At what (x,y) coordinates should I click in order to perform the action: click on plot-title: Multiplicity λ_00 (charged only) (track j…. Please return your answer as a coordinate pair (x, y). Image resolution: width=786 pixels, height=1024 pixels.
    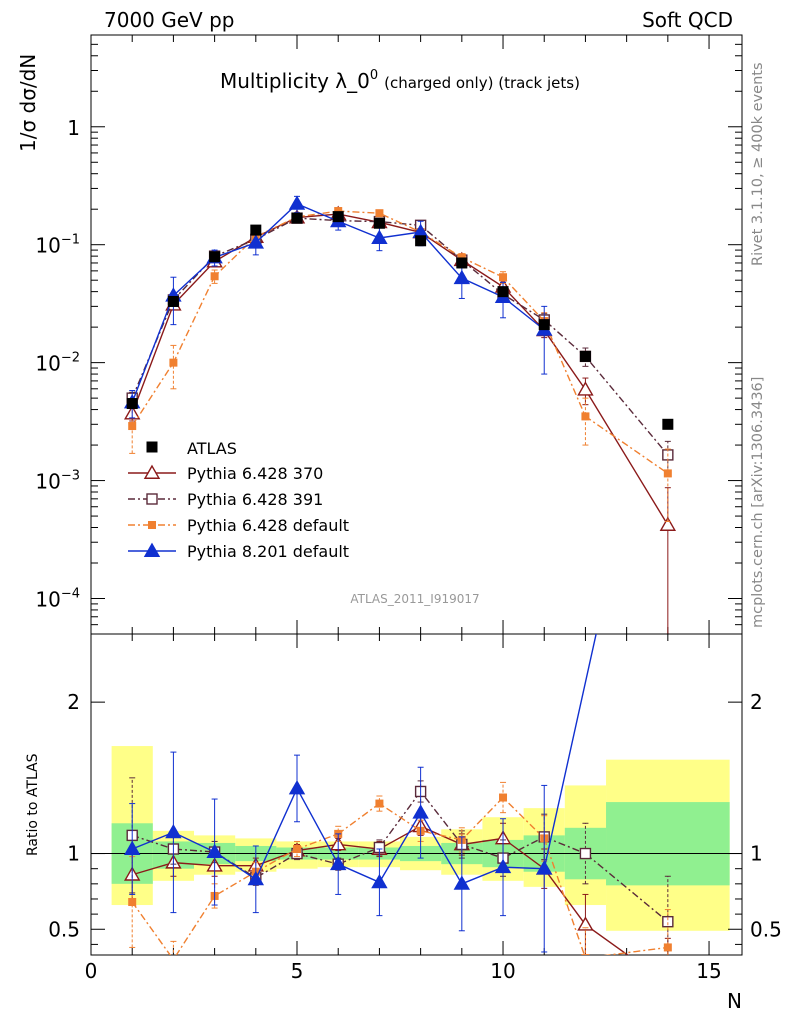
    Looking at the image, I should click on (400, 80).